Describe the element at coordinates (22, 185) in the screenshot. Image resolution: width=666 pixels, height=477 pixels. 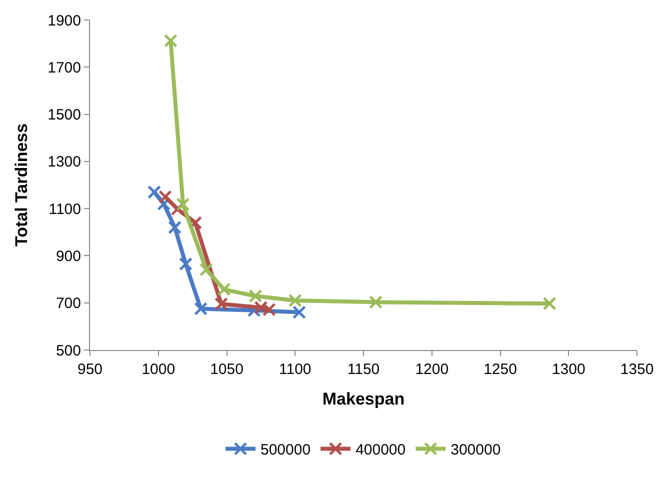
I see `y-axis-title: Total Tardiness` at that location.